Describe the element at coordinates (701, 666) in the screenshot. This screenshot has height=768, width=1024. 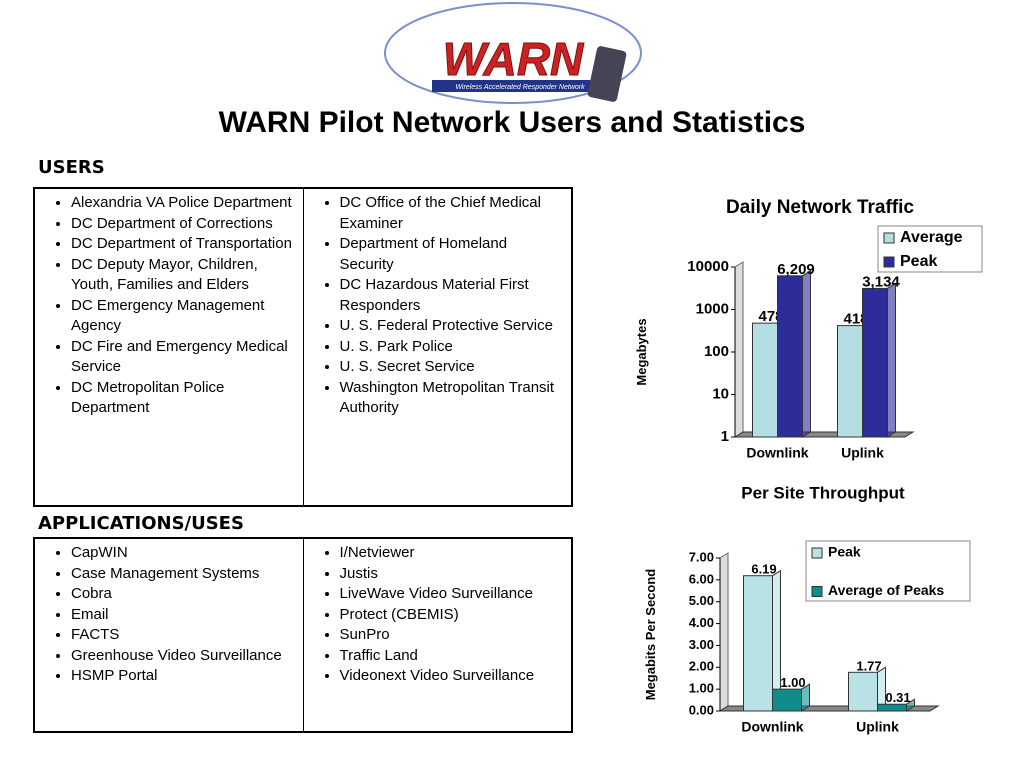
I see `y-tick-label: 2.00` at that location.